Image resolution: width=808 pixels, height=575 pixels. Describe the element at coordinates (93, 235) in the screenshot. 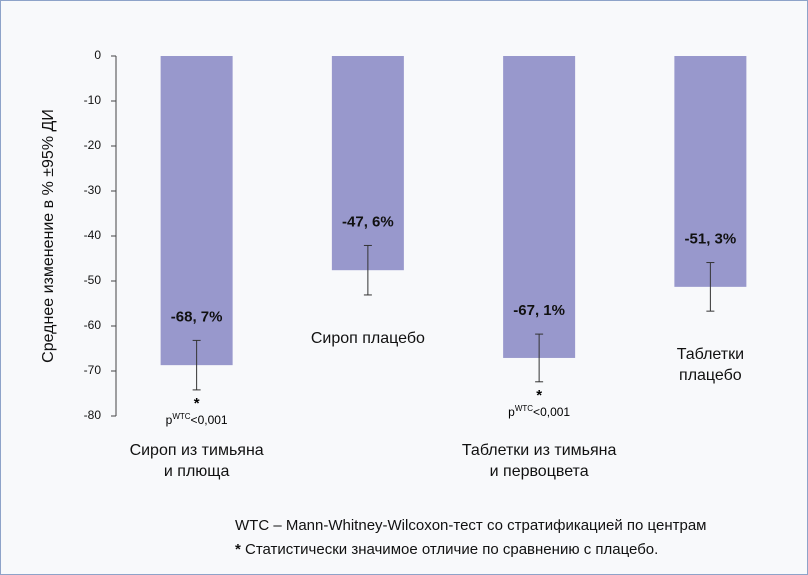

I see `y-tick-label: -40` at that location.